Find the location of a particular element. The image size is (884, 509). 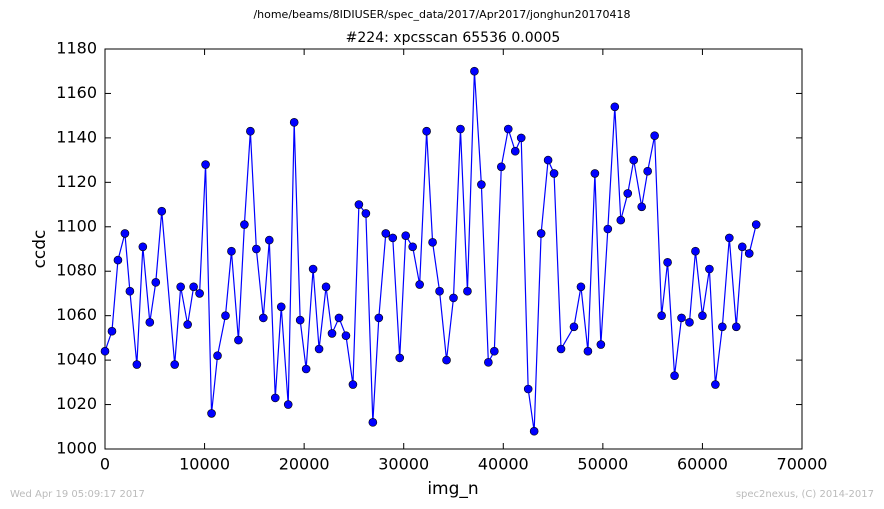

y-tick-label: 1060 is located at coordinates (76, 314).